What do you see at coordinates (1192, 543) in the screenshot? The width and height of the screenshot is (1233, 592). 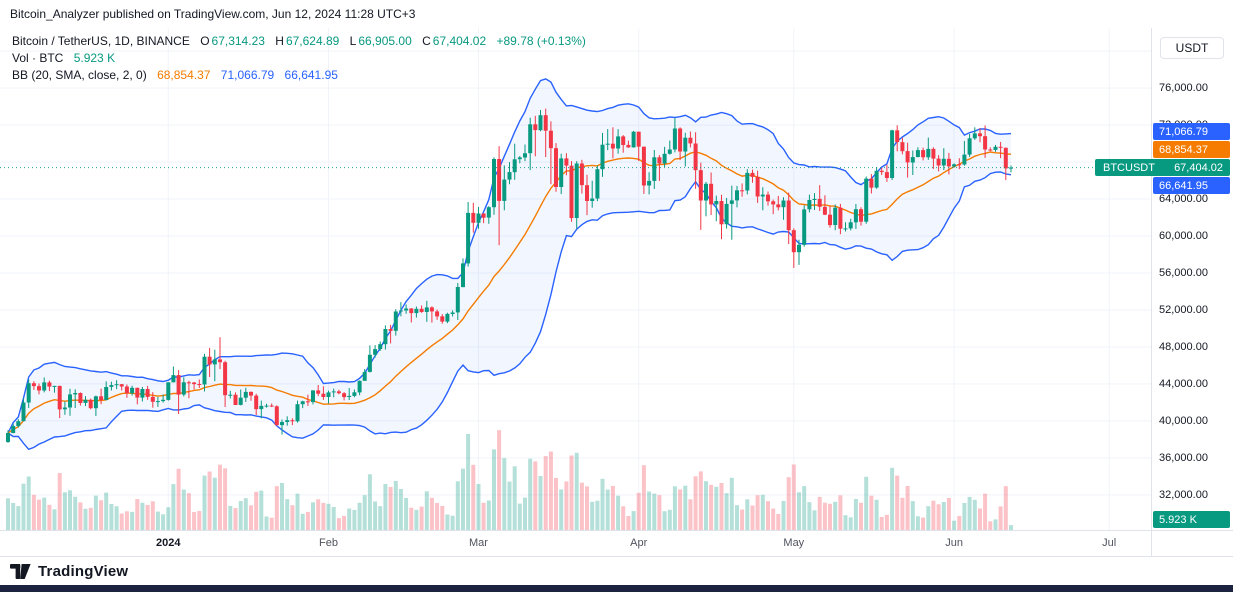 I see `time-axis-corner` at bounding box center [1192, 543].